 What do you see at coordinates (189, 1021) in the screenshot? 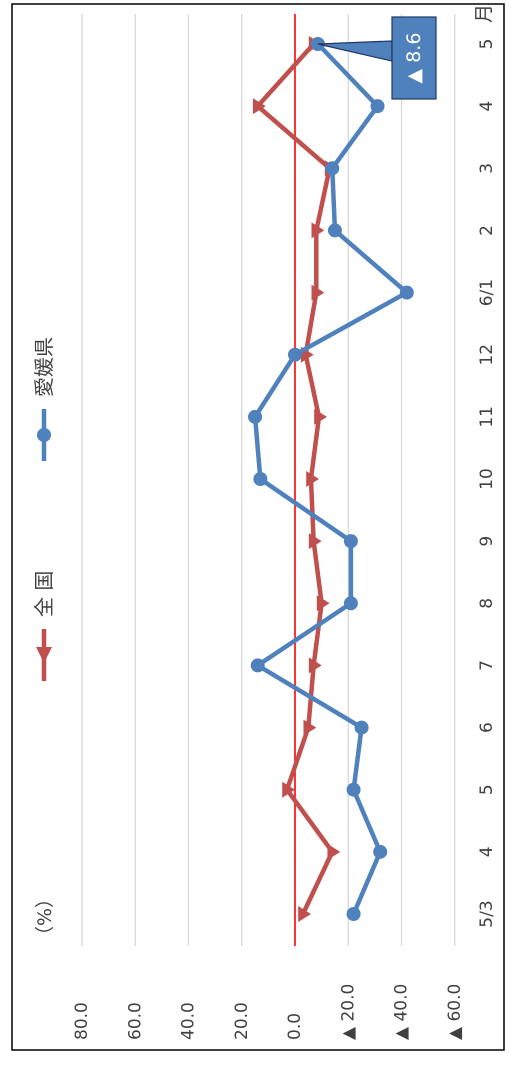
I see `y-tick-label: 40.0` at bounding box center [189, 1021].